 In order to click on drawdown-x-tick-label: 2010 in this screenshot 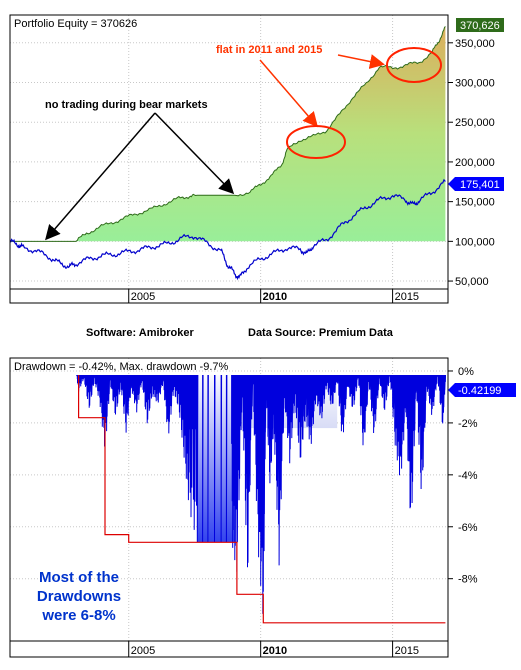, I will do `click(275, 651)`.